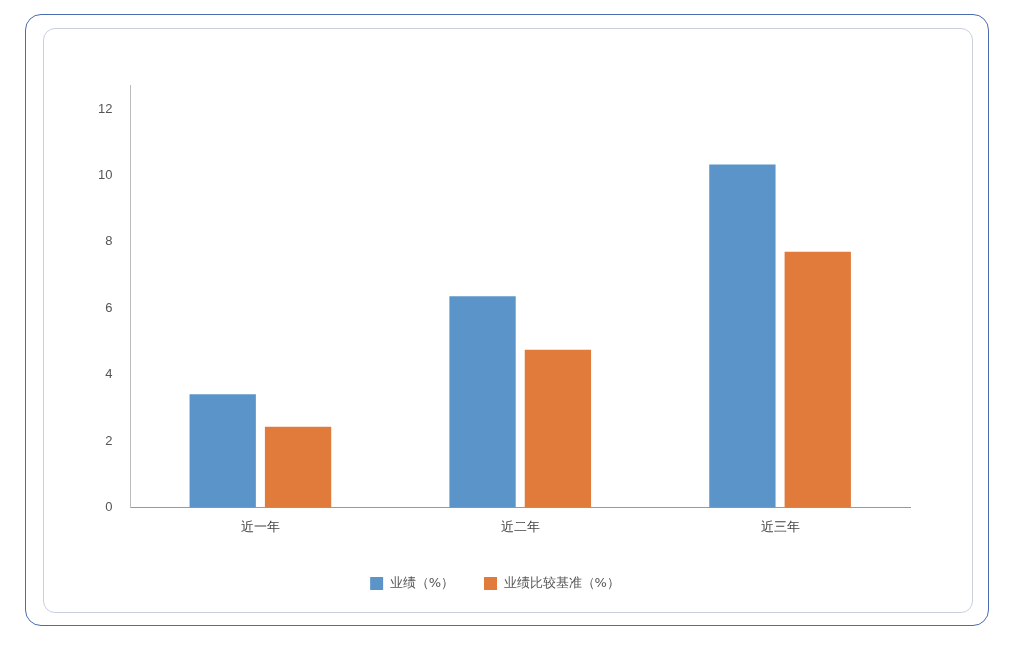 This screenshot has height=652, width=1011. What do you see at coordinates (105, 175) in the screenshot?
I see `y-tick-label: 10` at bounding box center [105, 175].